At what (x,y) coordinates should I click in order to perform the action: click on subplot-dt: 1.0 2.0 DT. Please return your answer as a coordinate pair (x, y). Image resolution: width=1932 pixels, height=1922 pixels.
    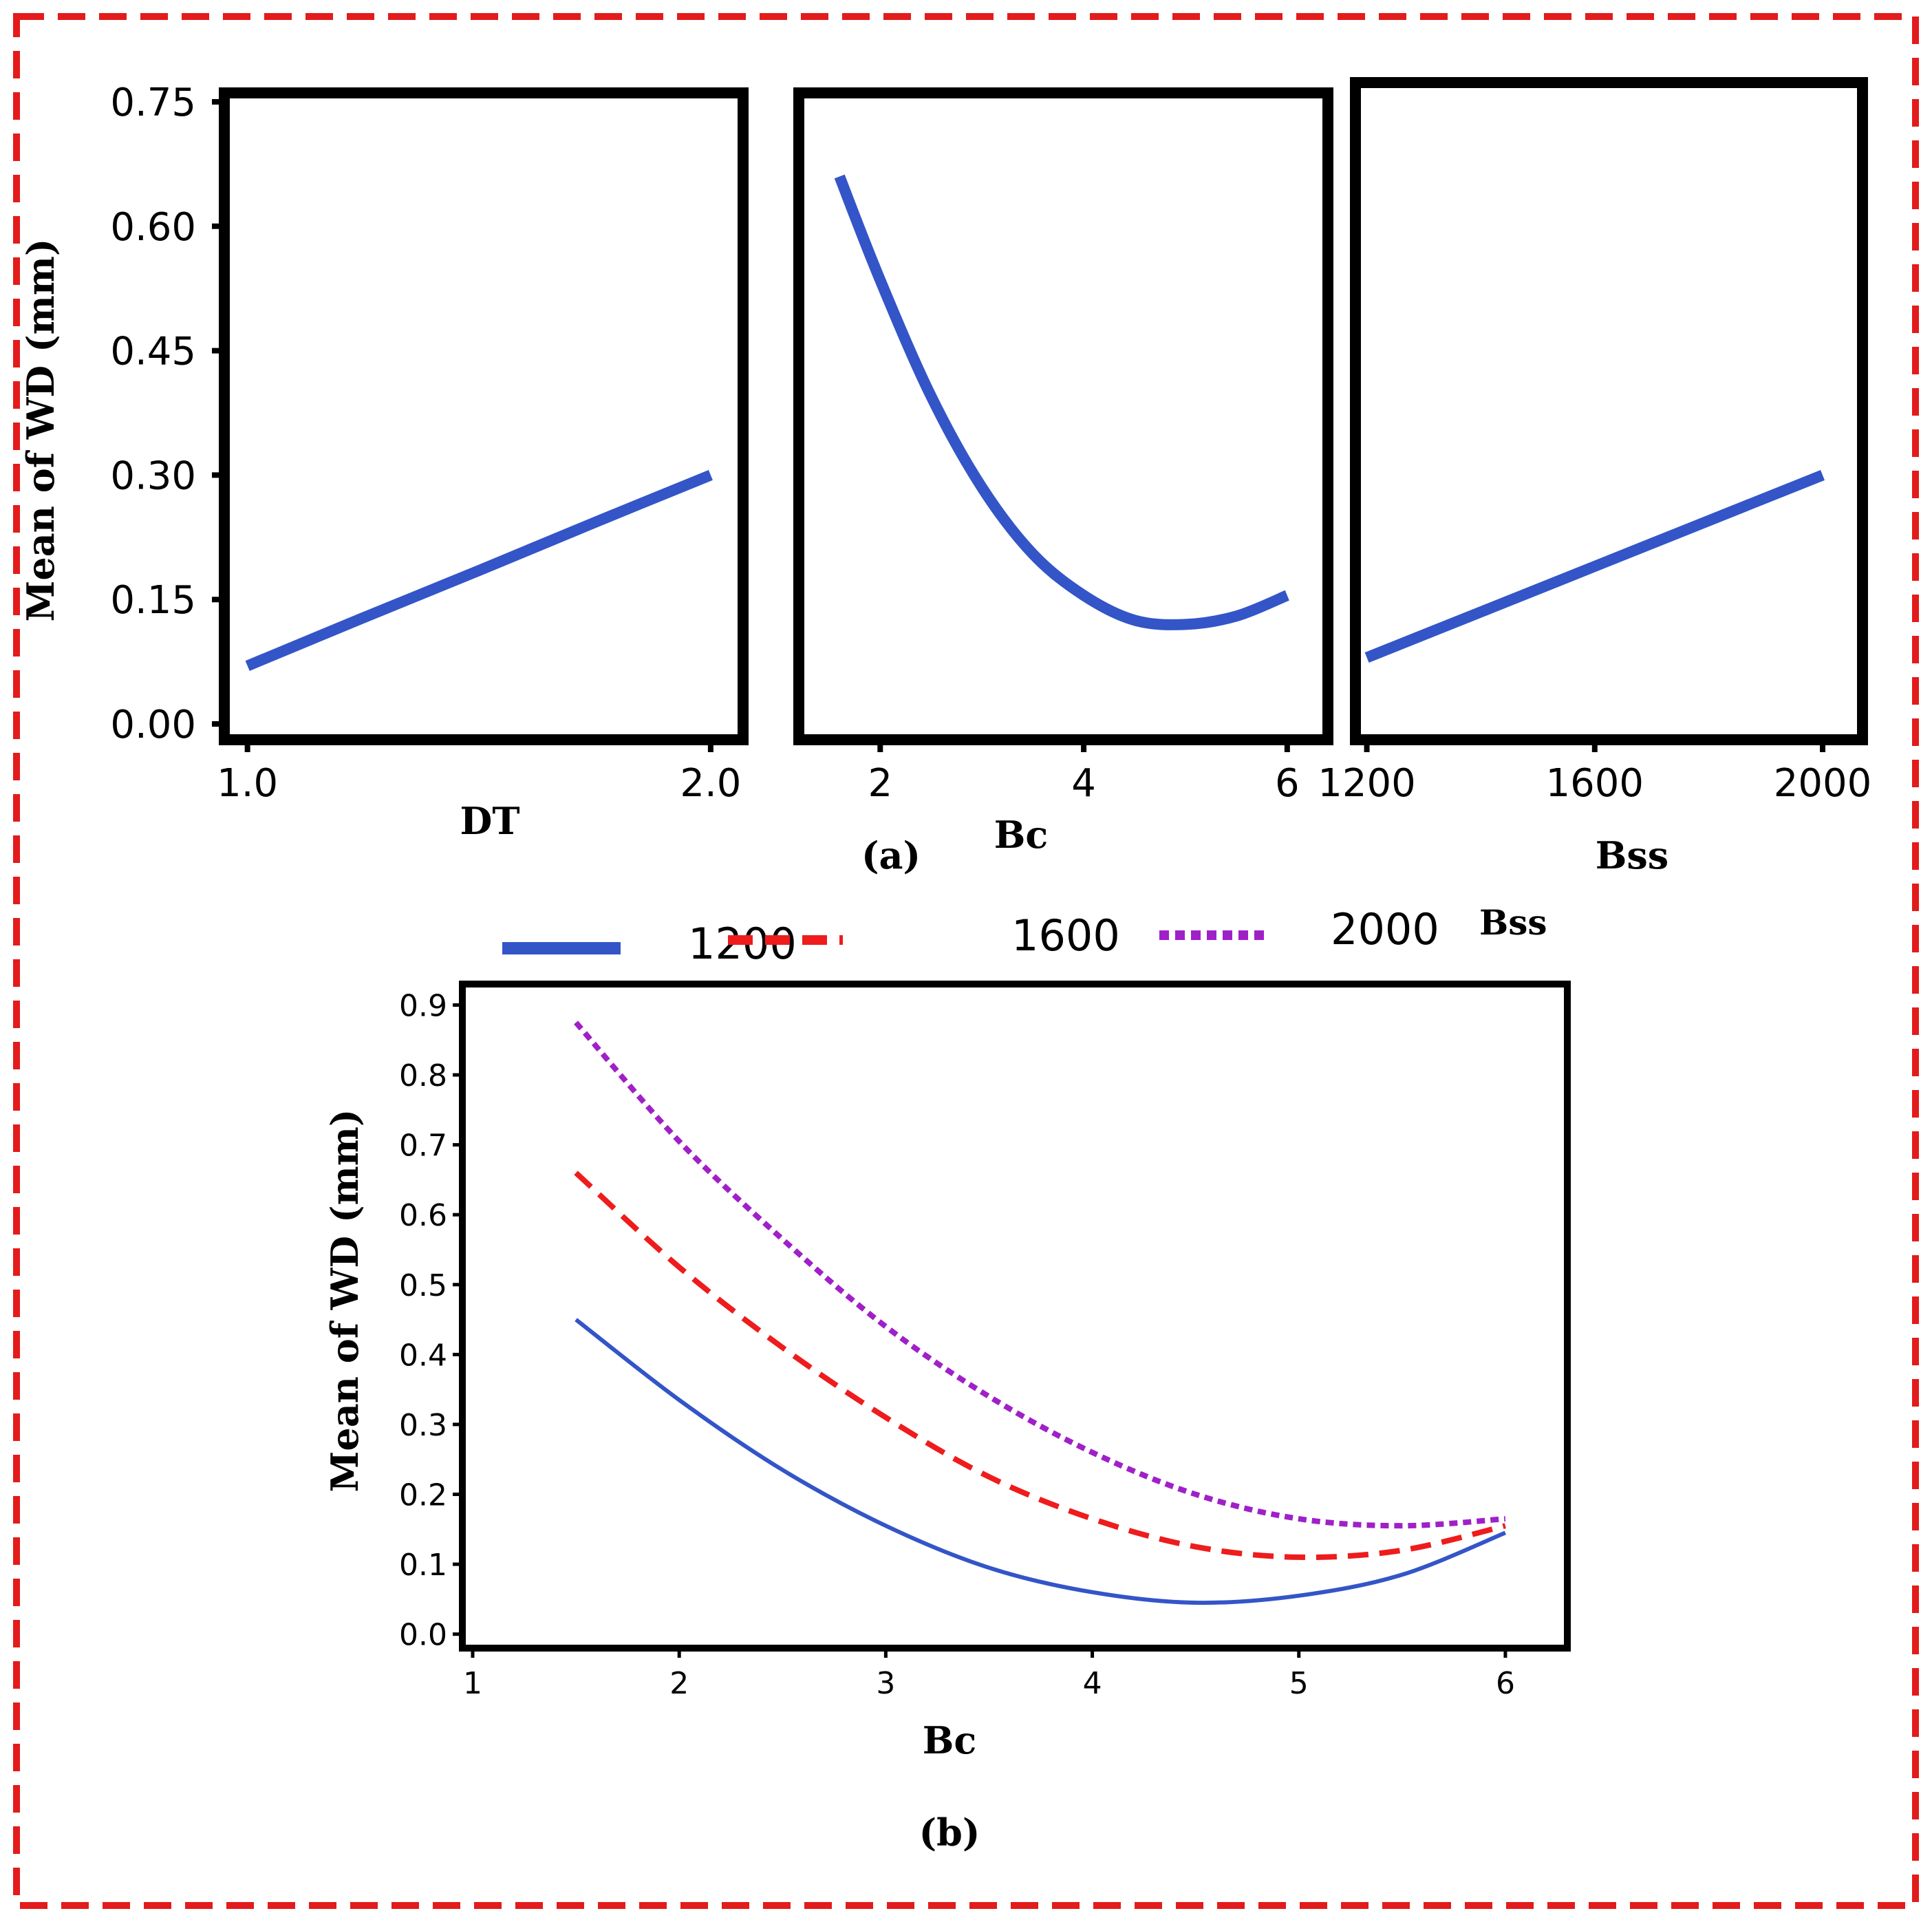
    Looking at the image, I should click on (483, 465).